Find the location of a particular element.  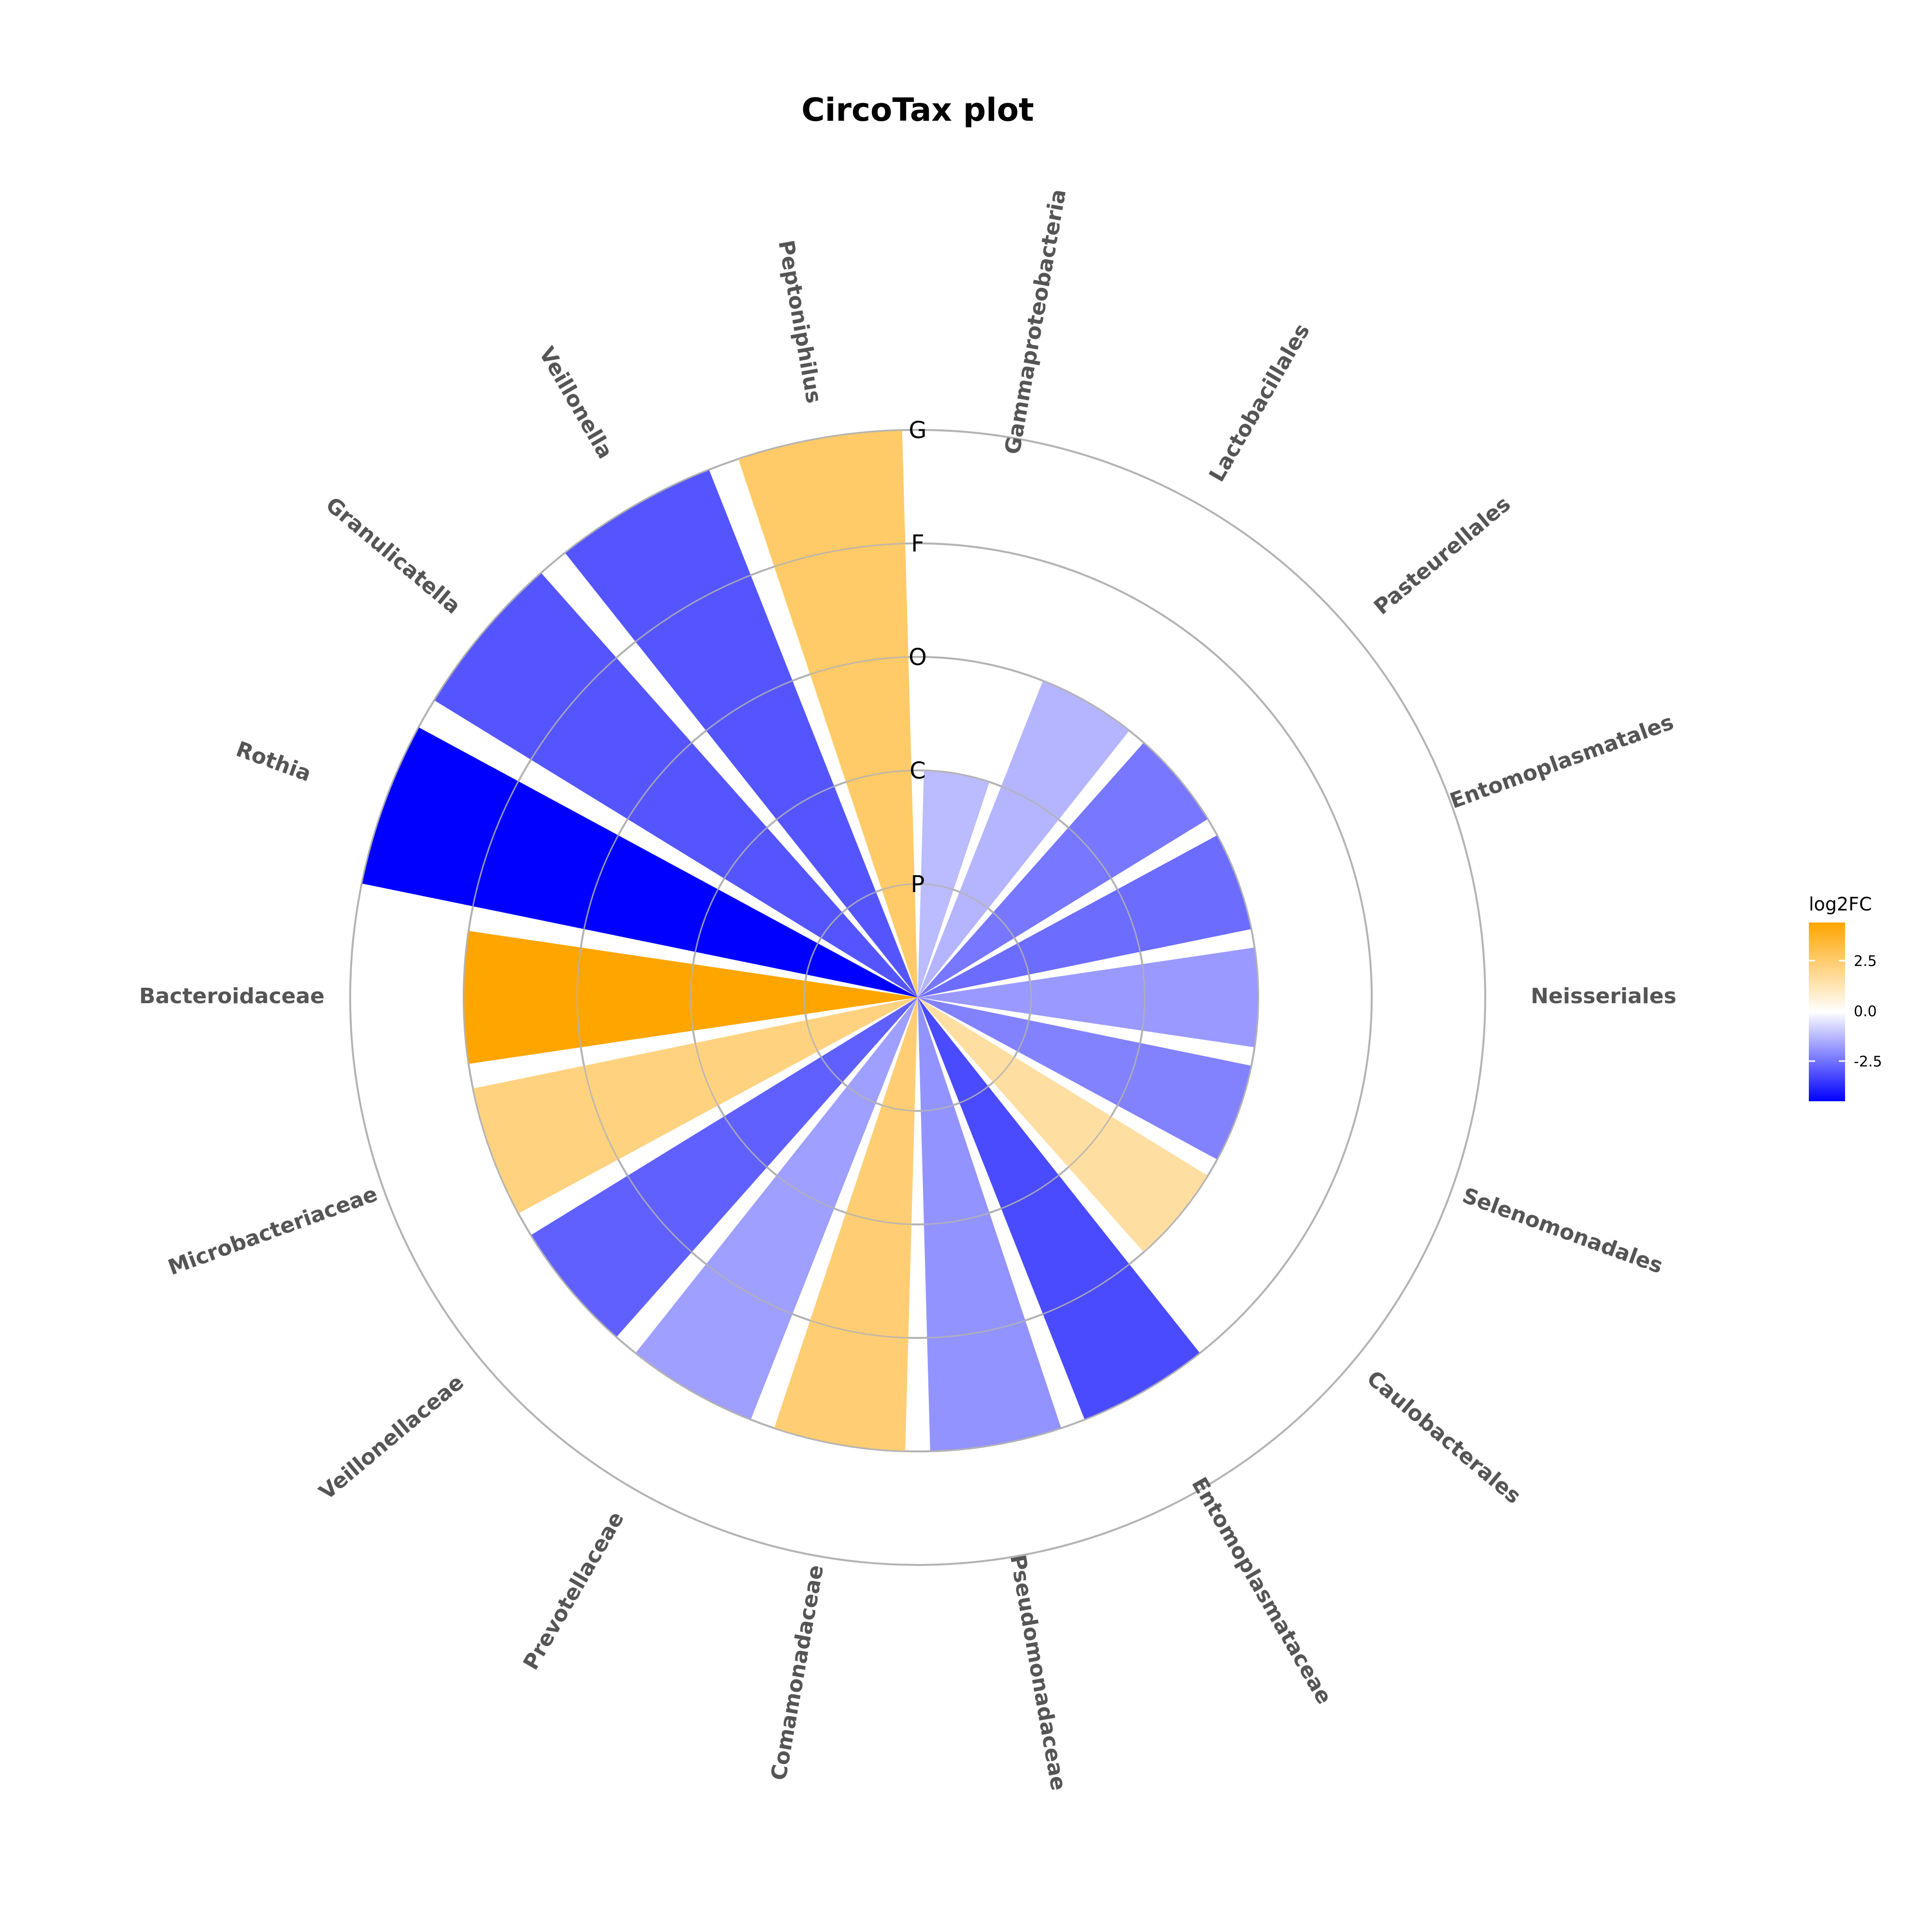

rank-label: G is located at coordinates (917, 430).